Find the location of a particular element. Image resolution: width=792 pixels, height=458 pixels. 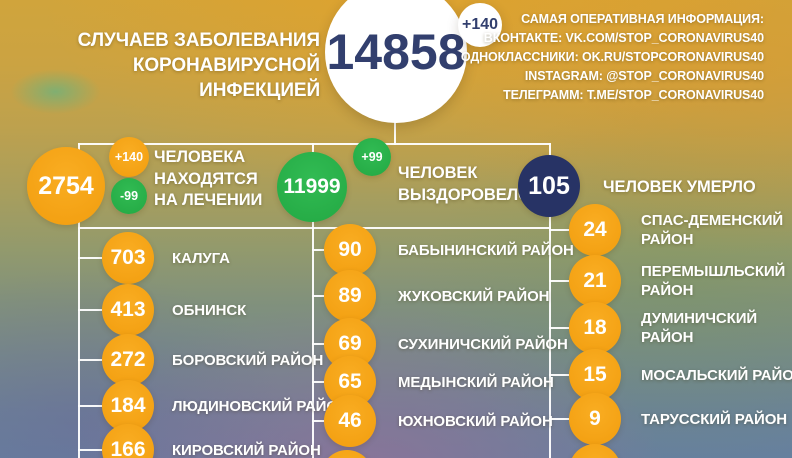

district-label: КАЛУГА is located at coordinates (201, 258).